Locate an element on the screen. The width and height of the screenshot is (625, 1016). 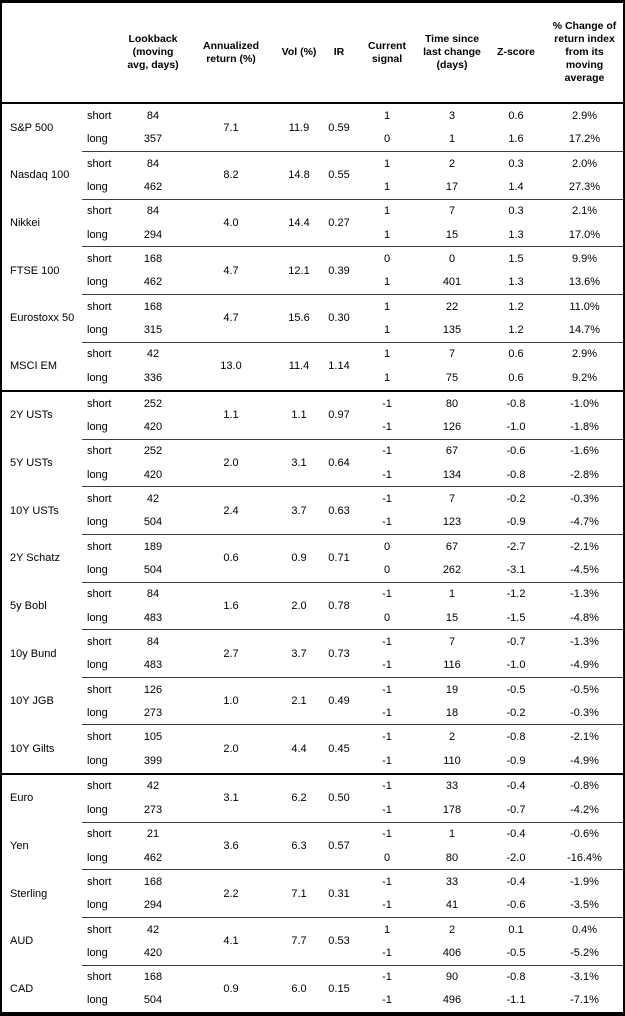
annualized-return-value: 13.0 is located at coordinates (231, 366).